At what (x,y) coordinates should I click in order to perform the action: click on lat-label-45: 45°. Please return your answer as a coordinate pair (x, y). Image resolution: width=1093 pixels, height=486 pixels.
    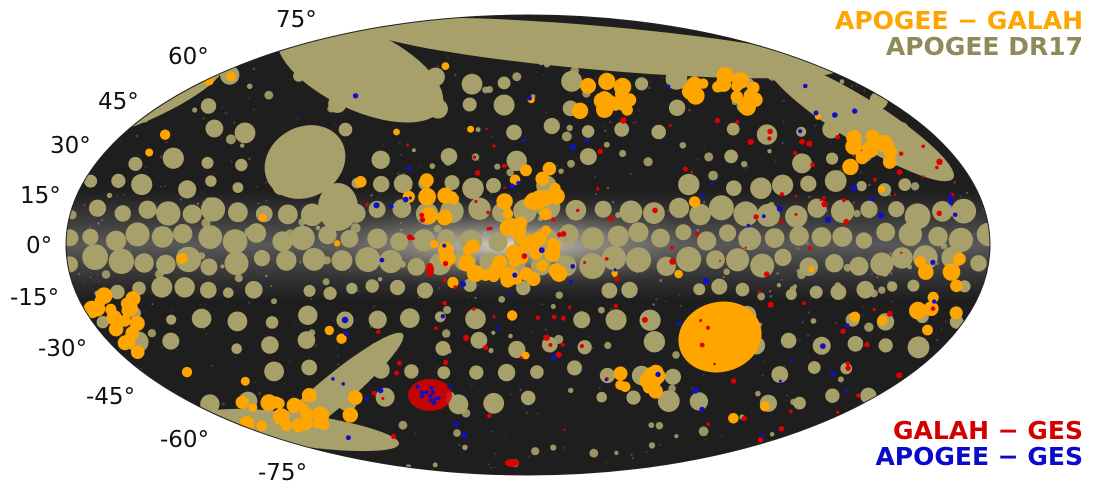
    Looking at the image, I should click on (118, 102).